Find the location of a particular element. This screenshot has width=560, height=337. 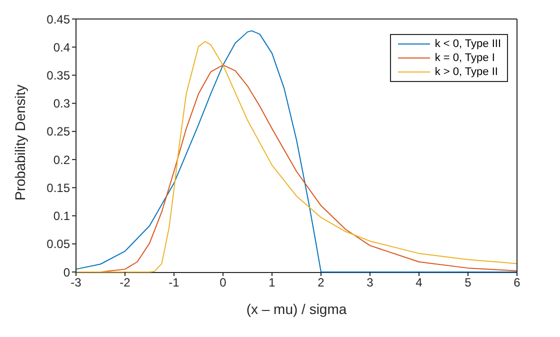

x-tick-label: -3 is located at coordinates (76, 283).